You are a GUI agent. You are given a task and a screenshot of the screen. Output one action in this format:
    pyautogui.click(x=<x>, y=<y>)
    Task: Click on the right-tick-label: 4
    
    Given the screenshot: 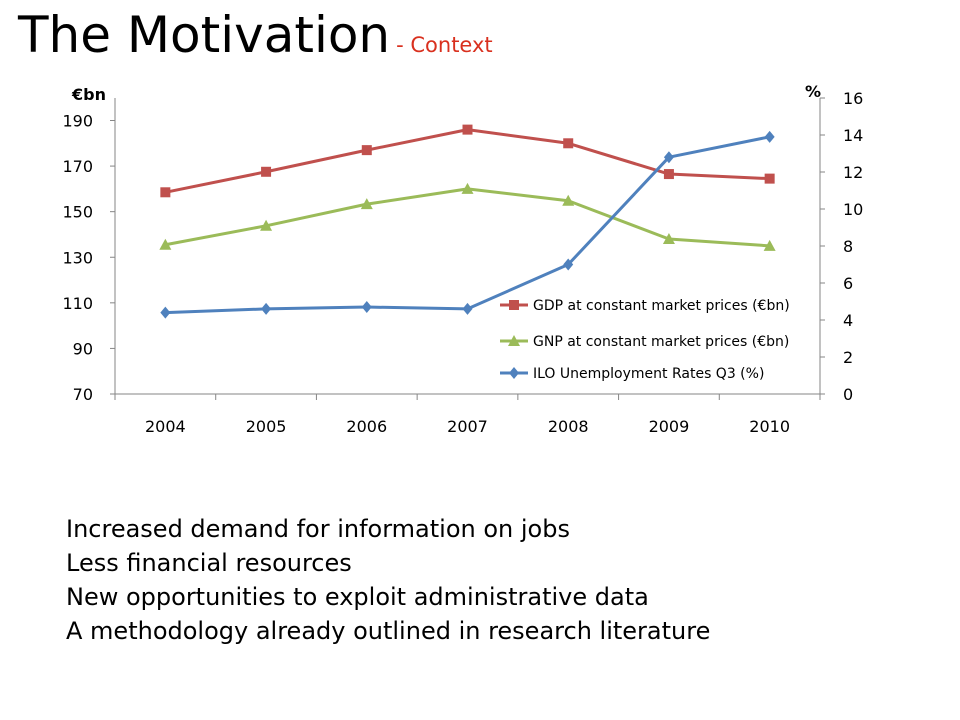 What is the action you would take?
    pyautogui.click(x=848, y=320)
    